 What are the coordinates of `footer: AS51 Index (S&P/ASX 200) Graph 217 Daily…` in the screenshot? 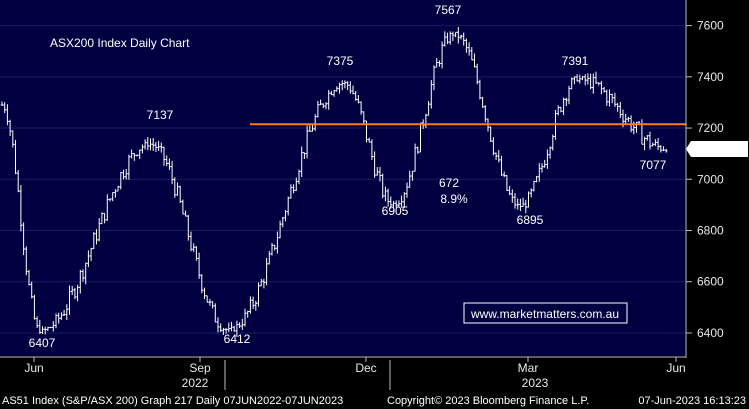 It's located at (374, 401).